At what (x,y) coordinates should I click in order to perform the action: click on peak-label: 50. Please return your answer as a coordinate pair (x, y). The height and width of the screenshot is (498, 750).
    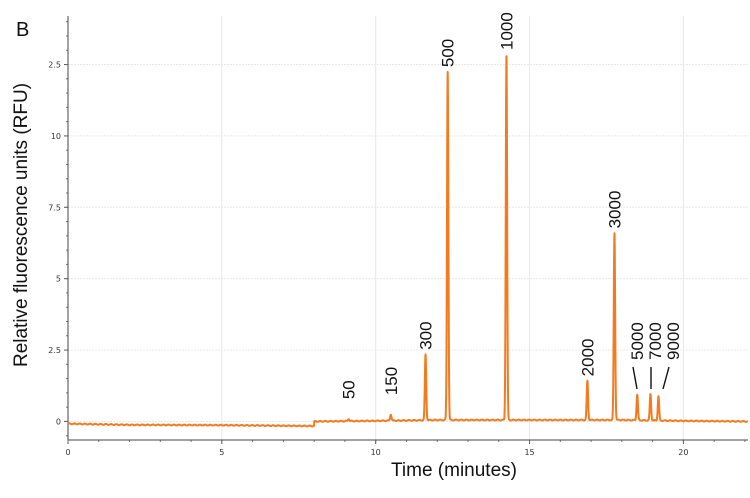
    Looking at the image, I should click on (349, 389).